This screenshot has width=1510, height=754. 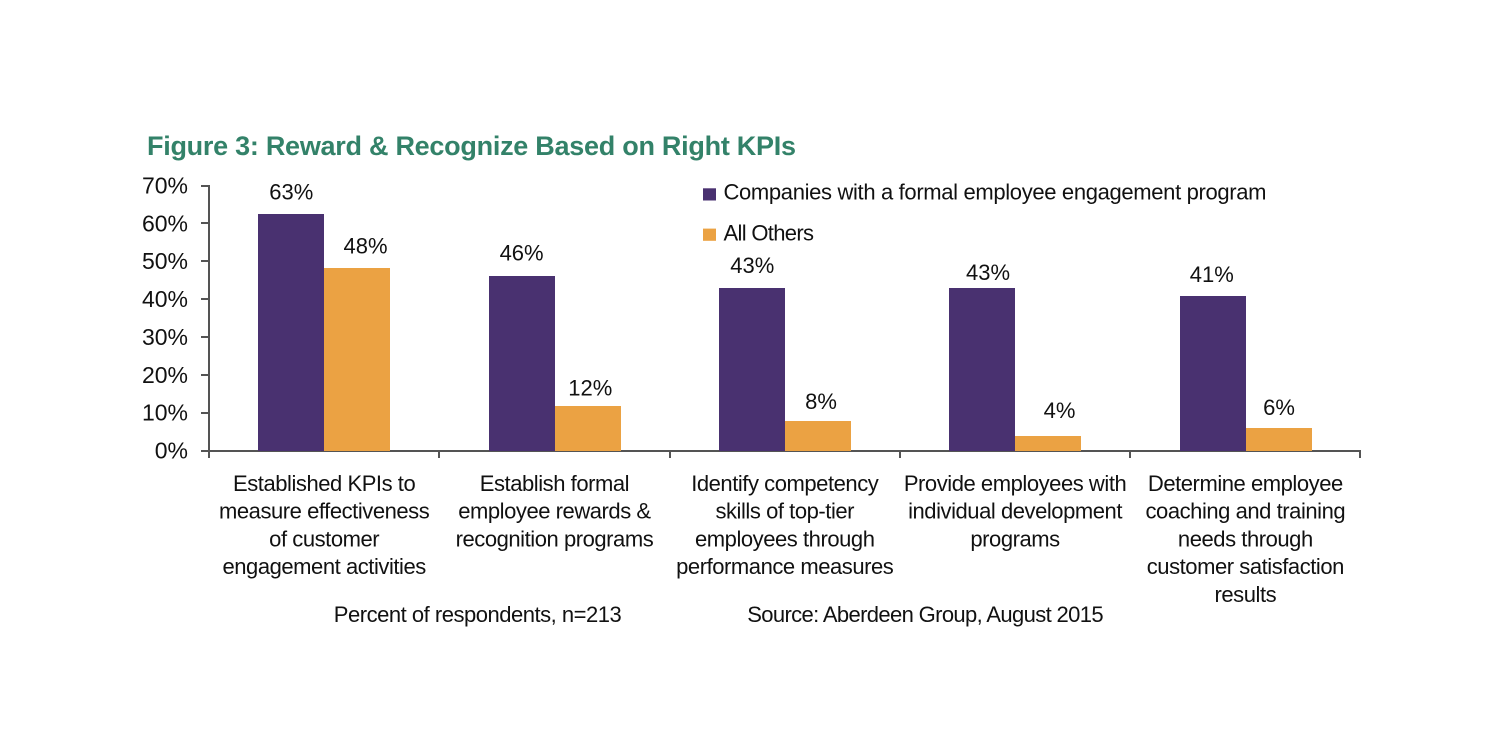 What do you see at coordinates (165, 337) in the screenshot?
I see `svg-text: 30%` at bounding box center [165, 337].